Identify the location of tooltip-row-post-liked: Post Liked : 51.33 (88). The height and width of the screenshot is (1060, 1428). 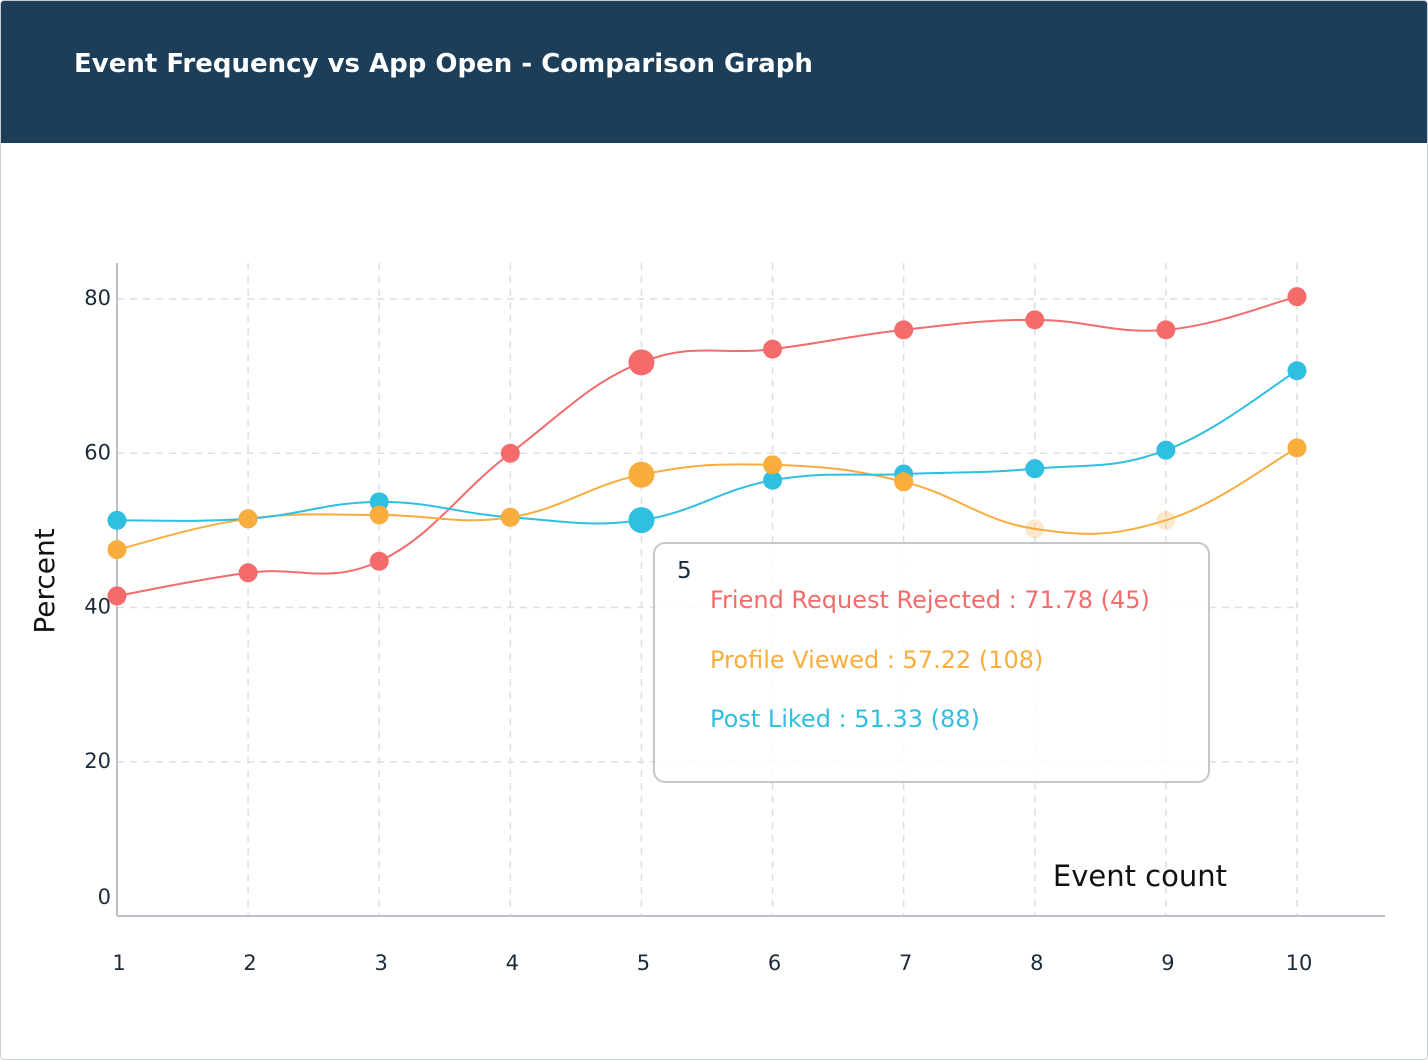
(845, 719).